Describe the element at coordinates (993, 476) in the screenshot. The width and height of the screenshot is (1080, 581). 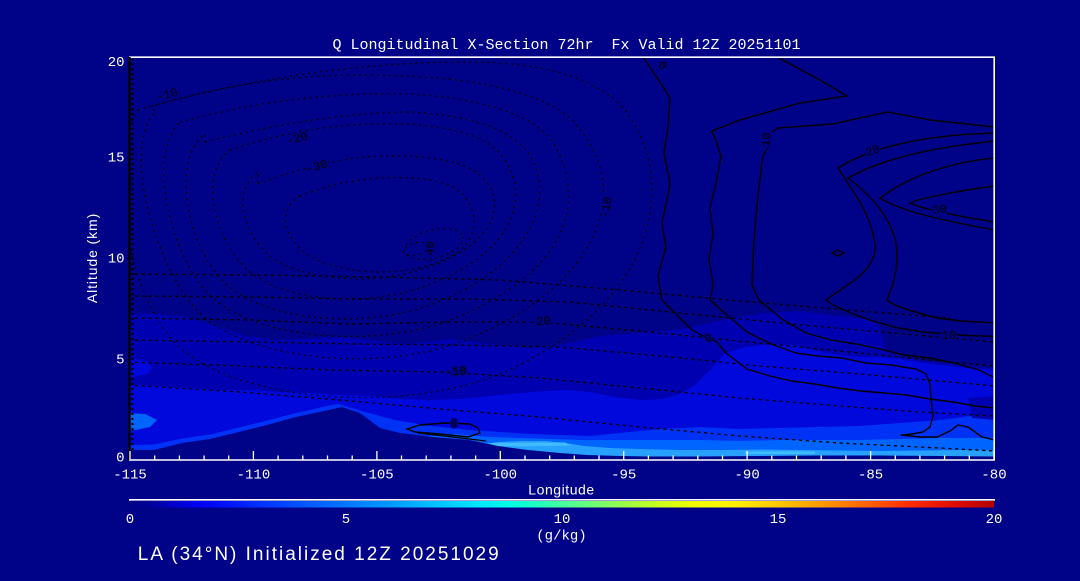
I see `svg-text: -80` at that location.